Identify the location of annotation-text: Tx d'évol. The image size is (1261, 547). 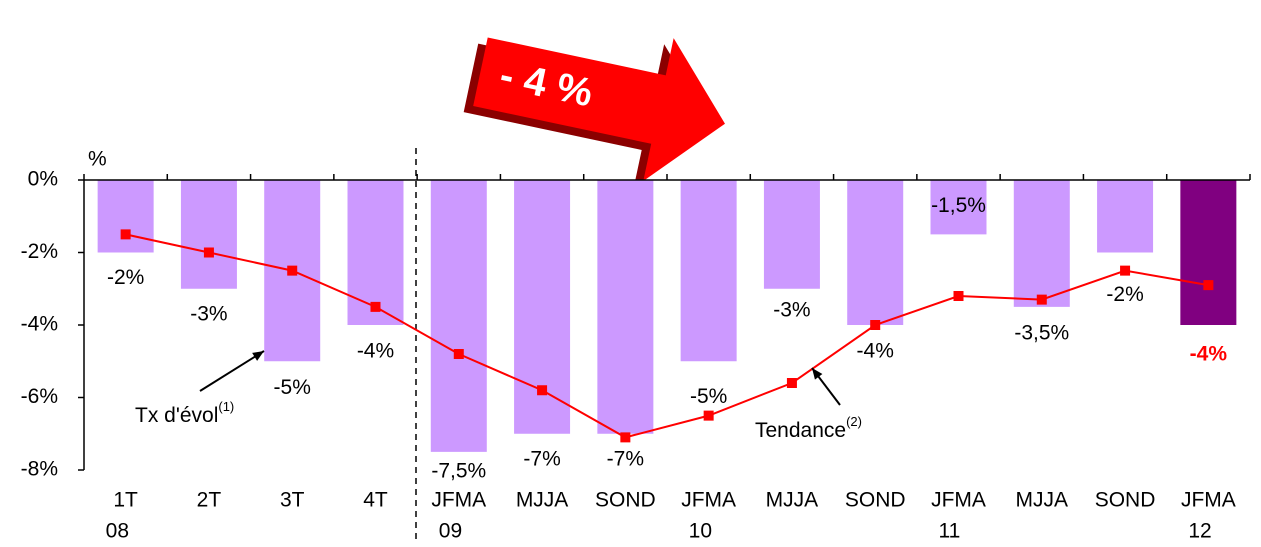
(176, 415).